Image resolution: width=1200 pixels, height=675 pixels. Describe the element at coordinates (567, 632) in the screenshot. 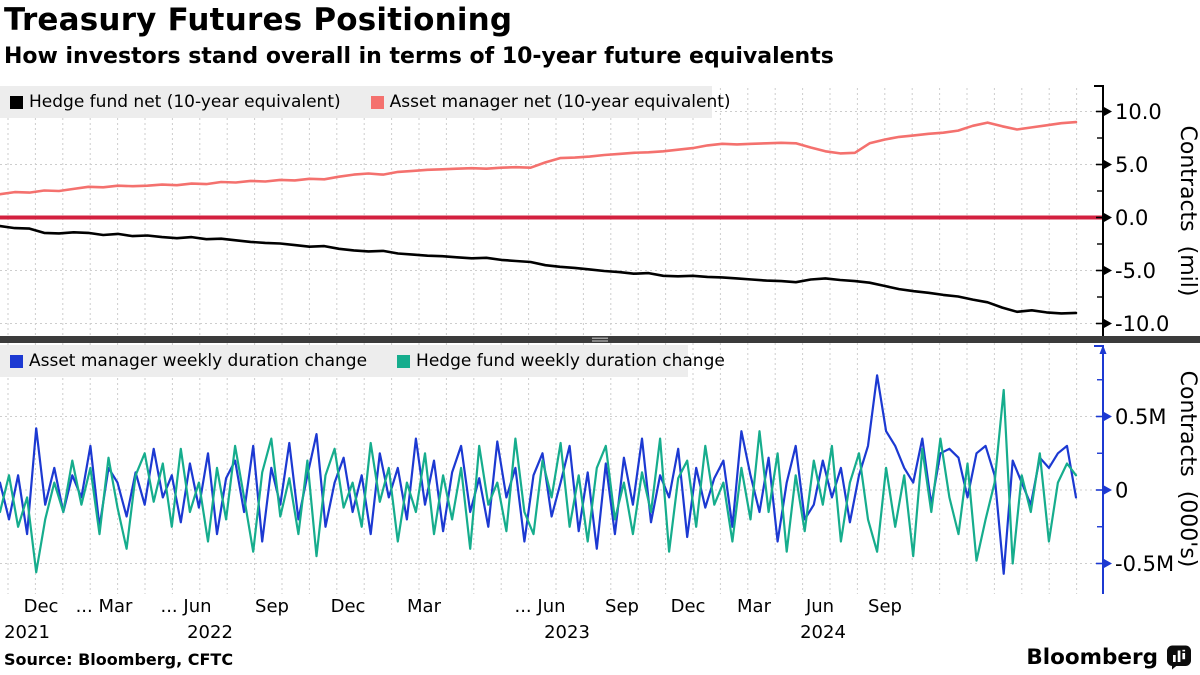

I see `x-year-label: 2023` at that location.